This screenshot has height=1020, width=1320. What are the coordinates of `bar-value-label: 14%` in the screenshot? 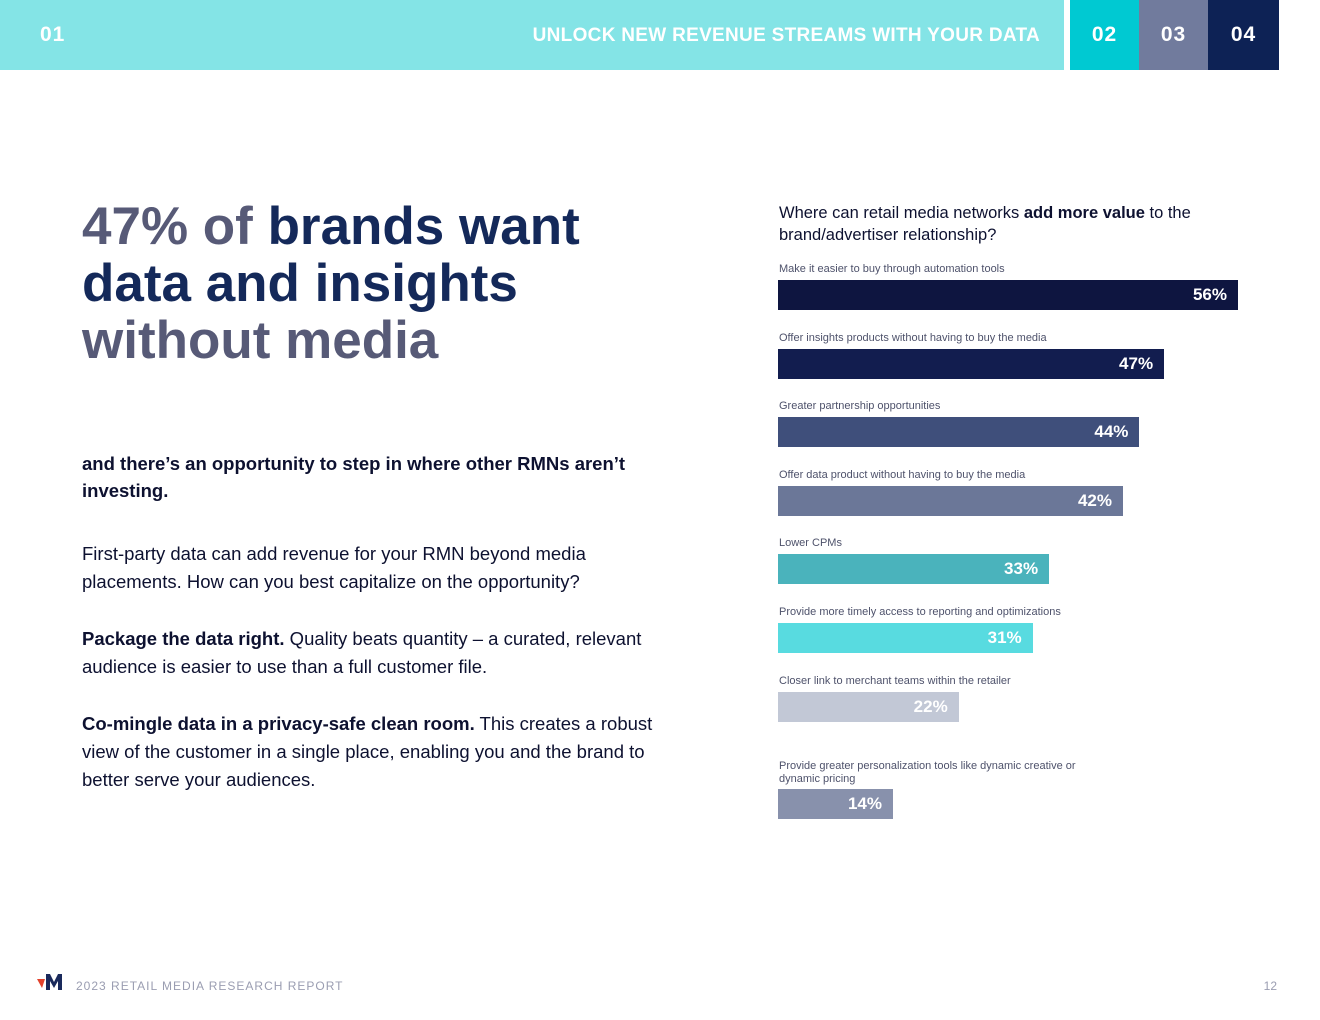 It's located at (864, 804).